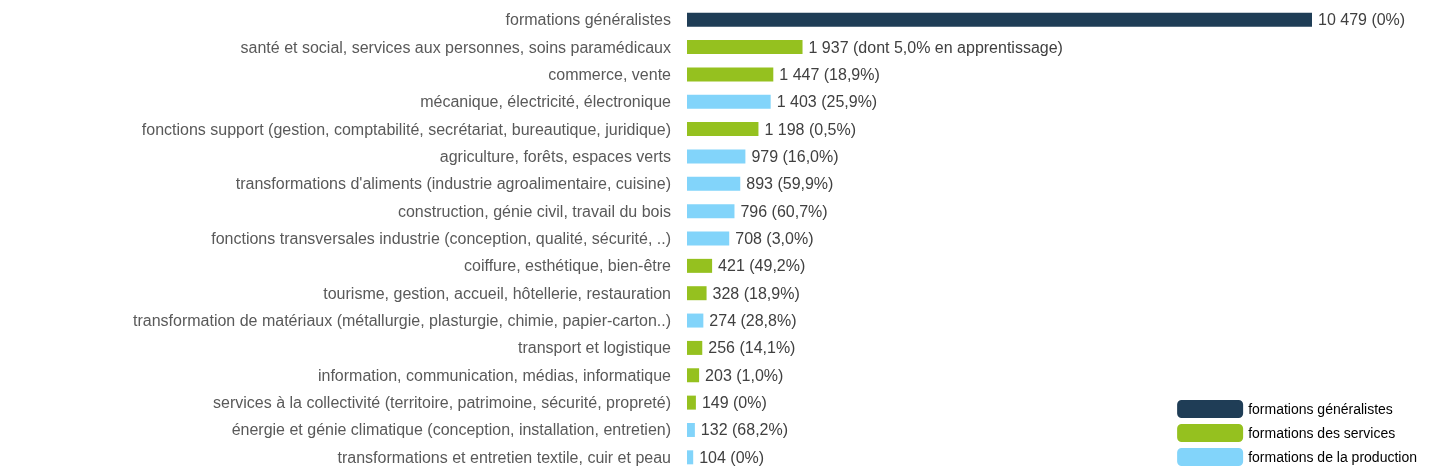 The image size is (1442, 471). Describe the element at coordinates (1322, 433) in the screenshot. I see `legend-label: formations des services` at that location.